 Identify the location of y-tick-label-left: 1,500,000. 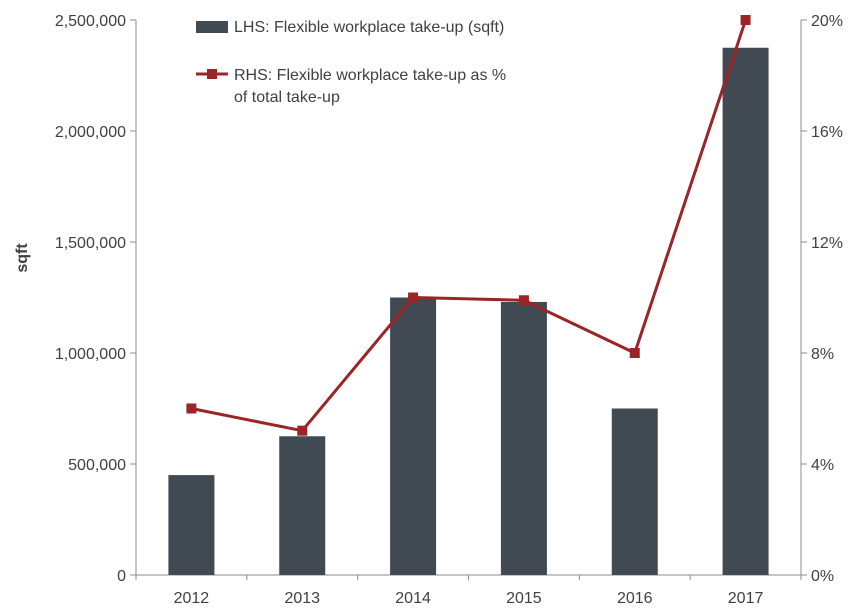
(90, 243).